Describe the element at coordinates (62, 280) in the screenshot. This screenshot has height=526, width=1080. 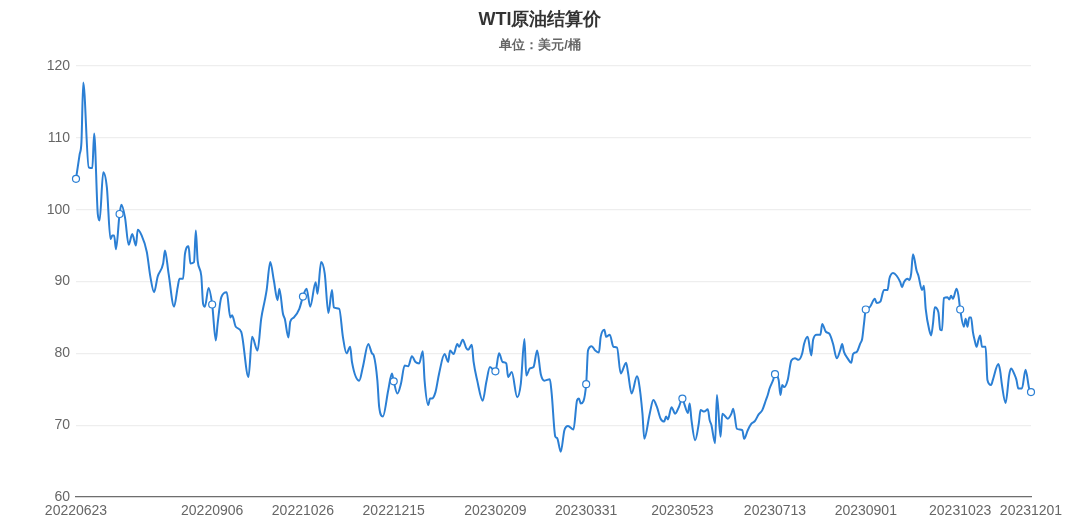
I see `y-tick-label: 90` at that location.